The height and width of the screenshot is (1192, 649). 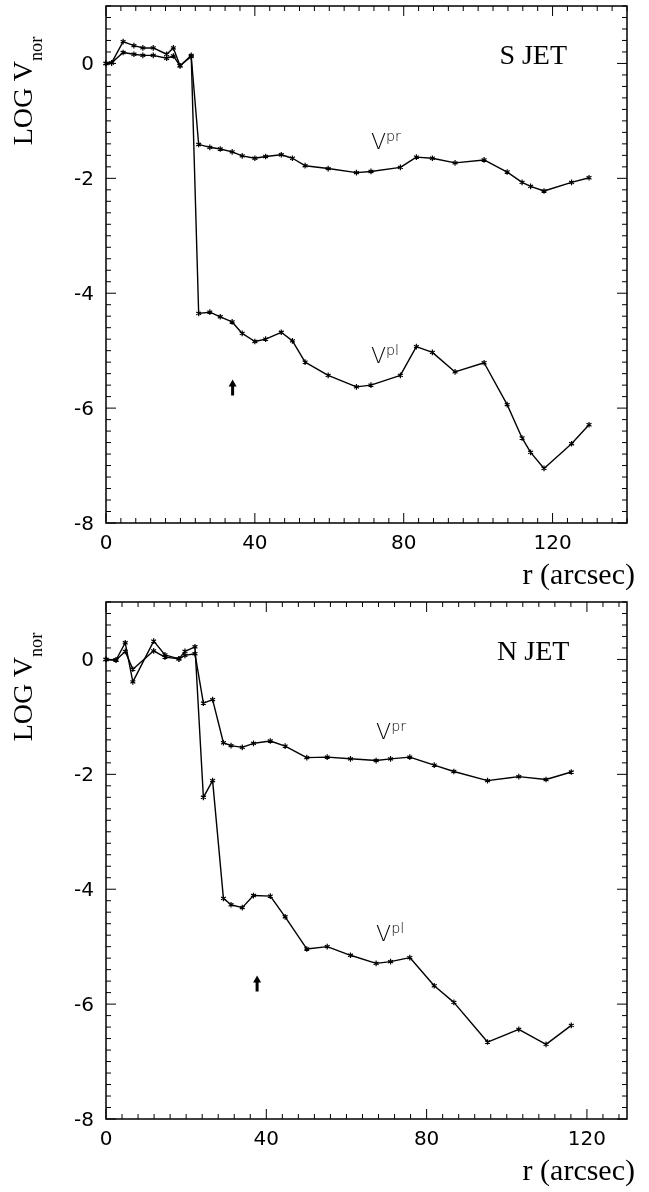 I want to click on text: N JET, so click(x=533, y=650).